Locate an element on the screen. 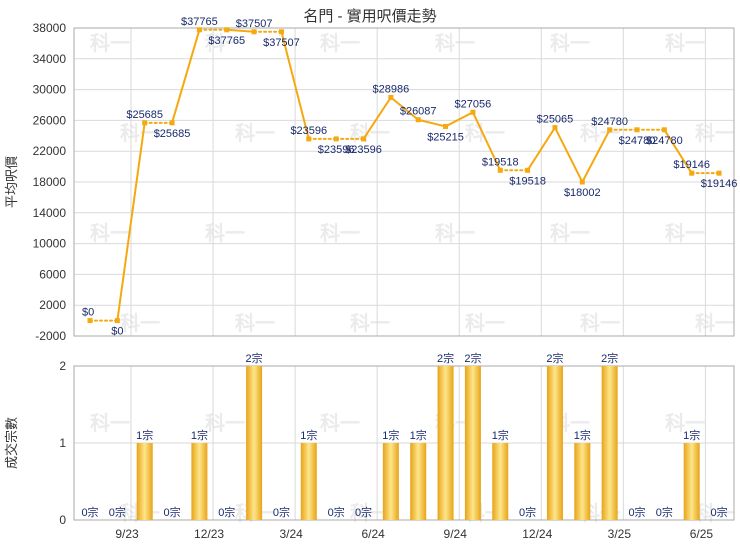 The height and width of the screenshot is (550, 740). x-tick-label: 6/24 is located at coordinates (373, 534).